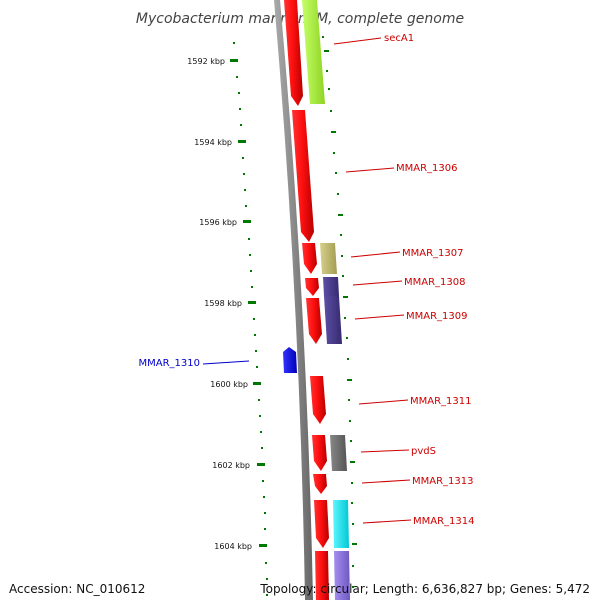 This screenshot has width=600, height=600. I want to click on gene-label-mmar-1309: MMAR_1309, so click(437, 316).